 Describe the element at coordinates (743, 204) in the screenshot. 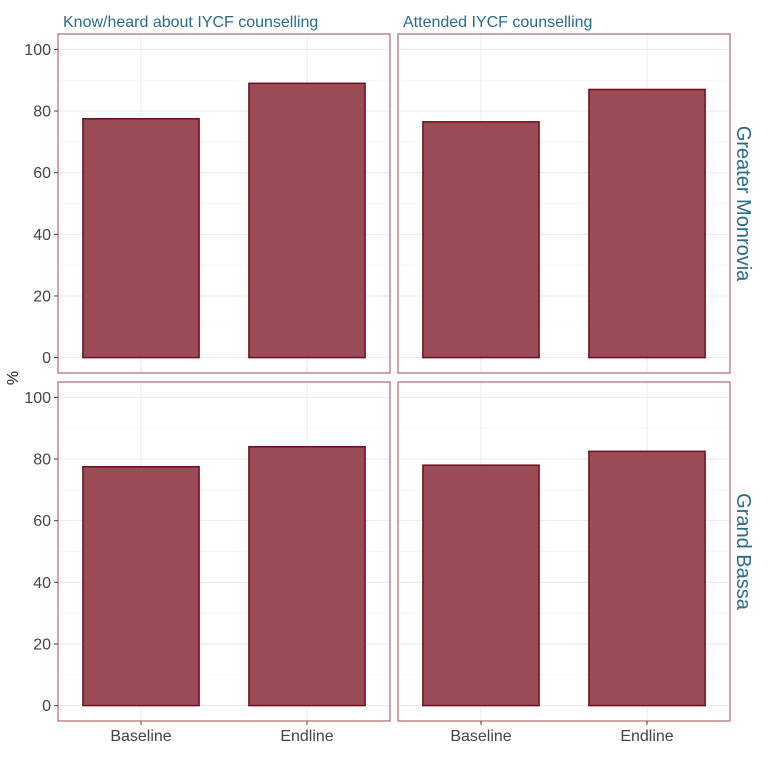

I see `row-facet-label: Greater Monrovia` at that location.